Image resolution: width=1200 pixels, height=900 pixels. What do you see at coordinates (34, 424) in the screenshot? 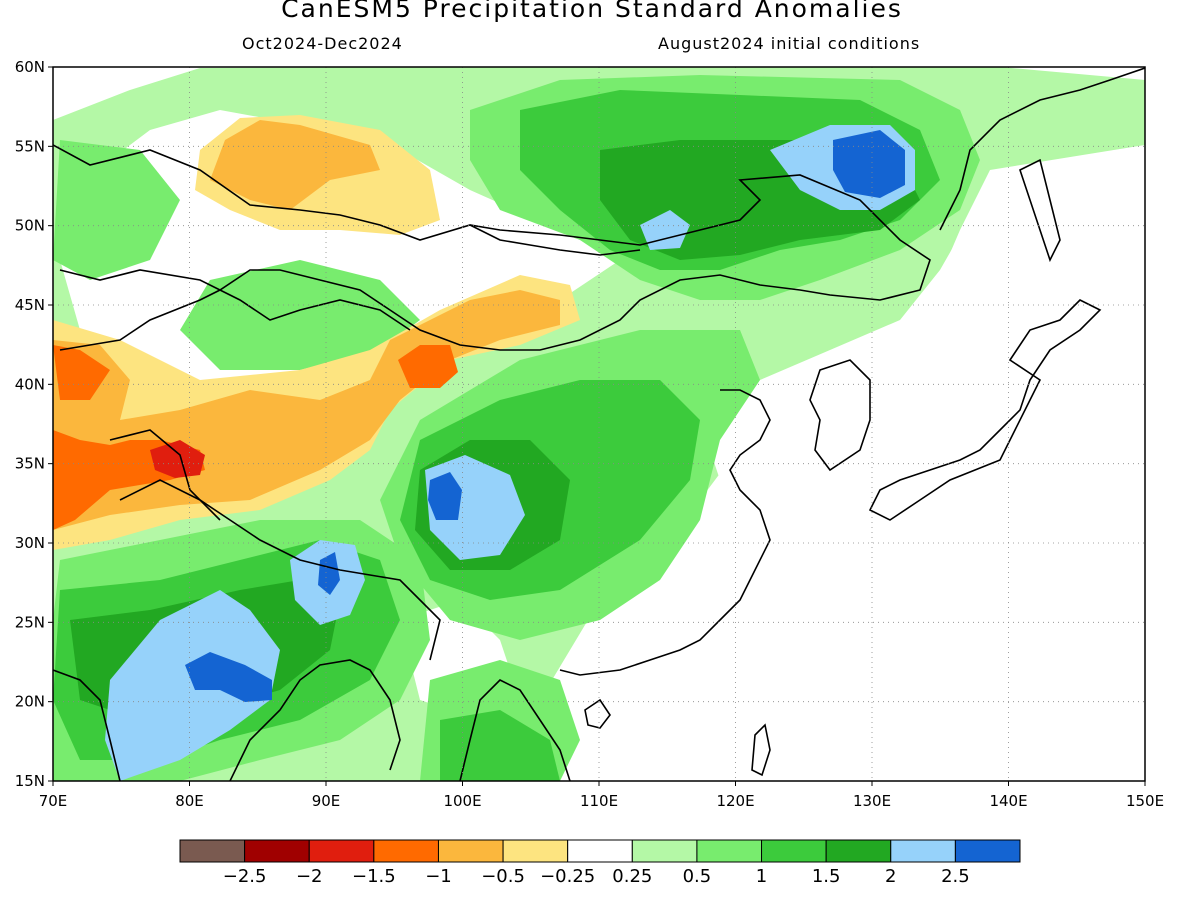
I see `latitude-axis: 60N 55N 50N 45N 40N 35N 30N 25N 20N 15N` at bounding box center [34, 424].